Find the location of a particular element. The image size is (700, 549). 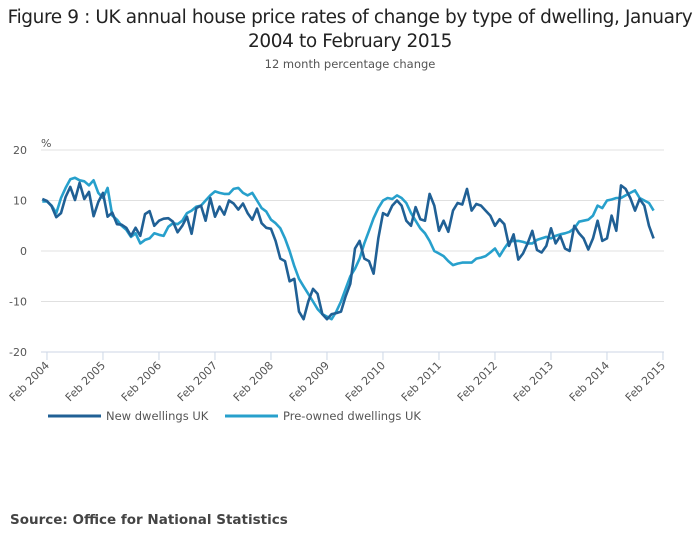

x-tick-label: Feb 2006 is located at coordinates (141, 381).